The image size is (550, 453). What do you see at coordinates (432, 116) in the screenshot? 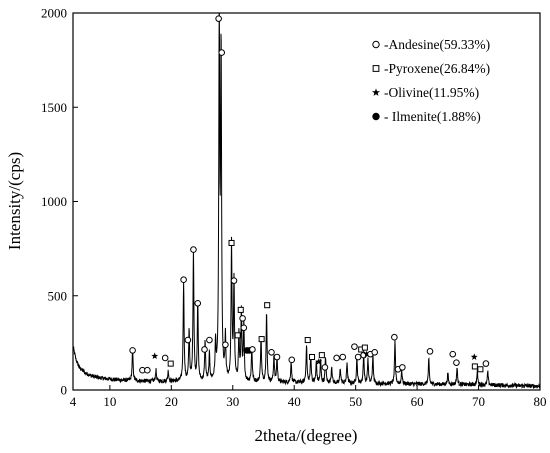
I see `legend-label: - Ilmenite(1.88%)` at bounding box center [432, 116].